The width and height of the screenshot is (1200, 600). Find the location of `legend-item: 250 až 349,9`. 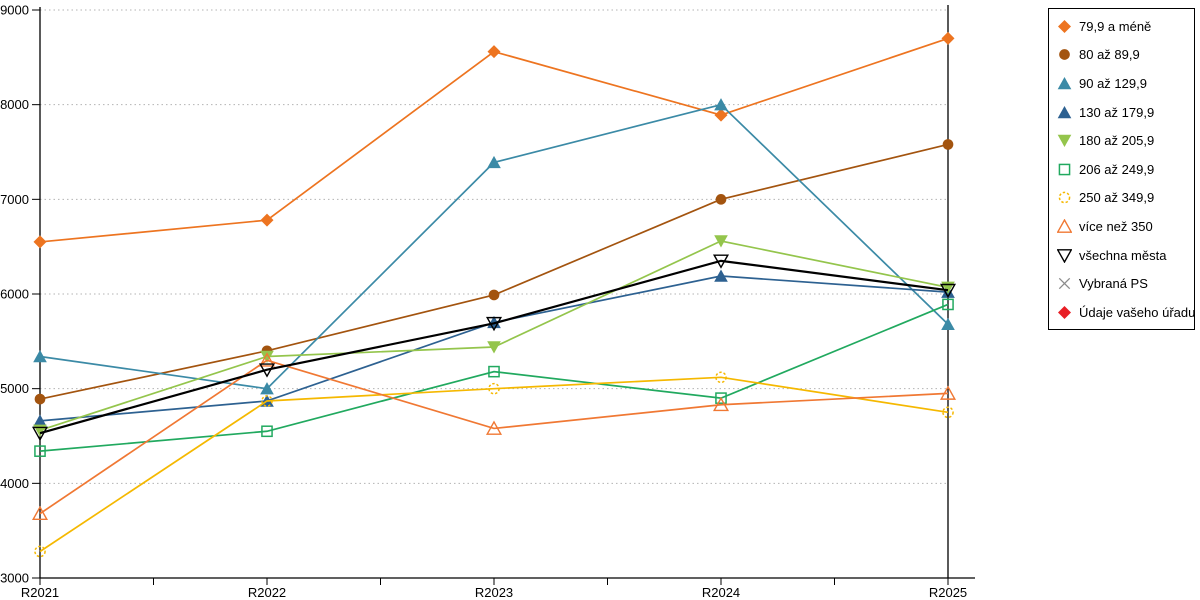

legend-item: 250 až 349,9 is located at coordinates (1121, 198).